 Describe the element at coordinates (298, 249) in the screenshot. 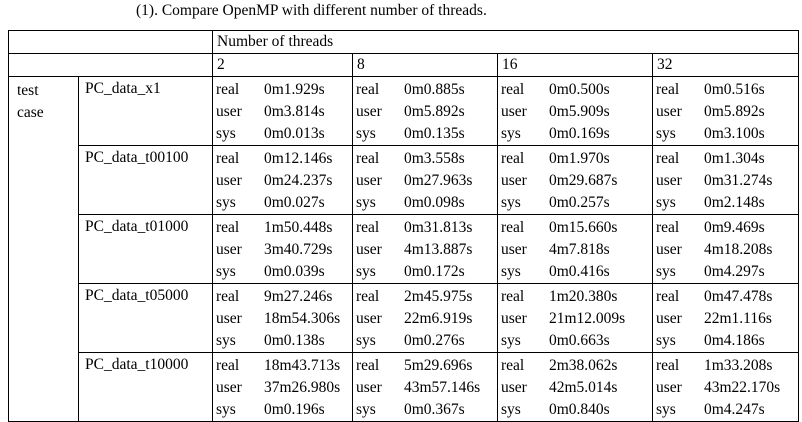

I see `time-value: 3m40.729s` at that location.